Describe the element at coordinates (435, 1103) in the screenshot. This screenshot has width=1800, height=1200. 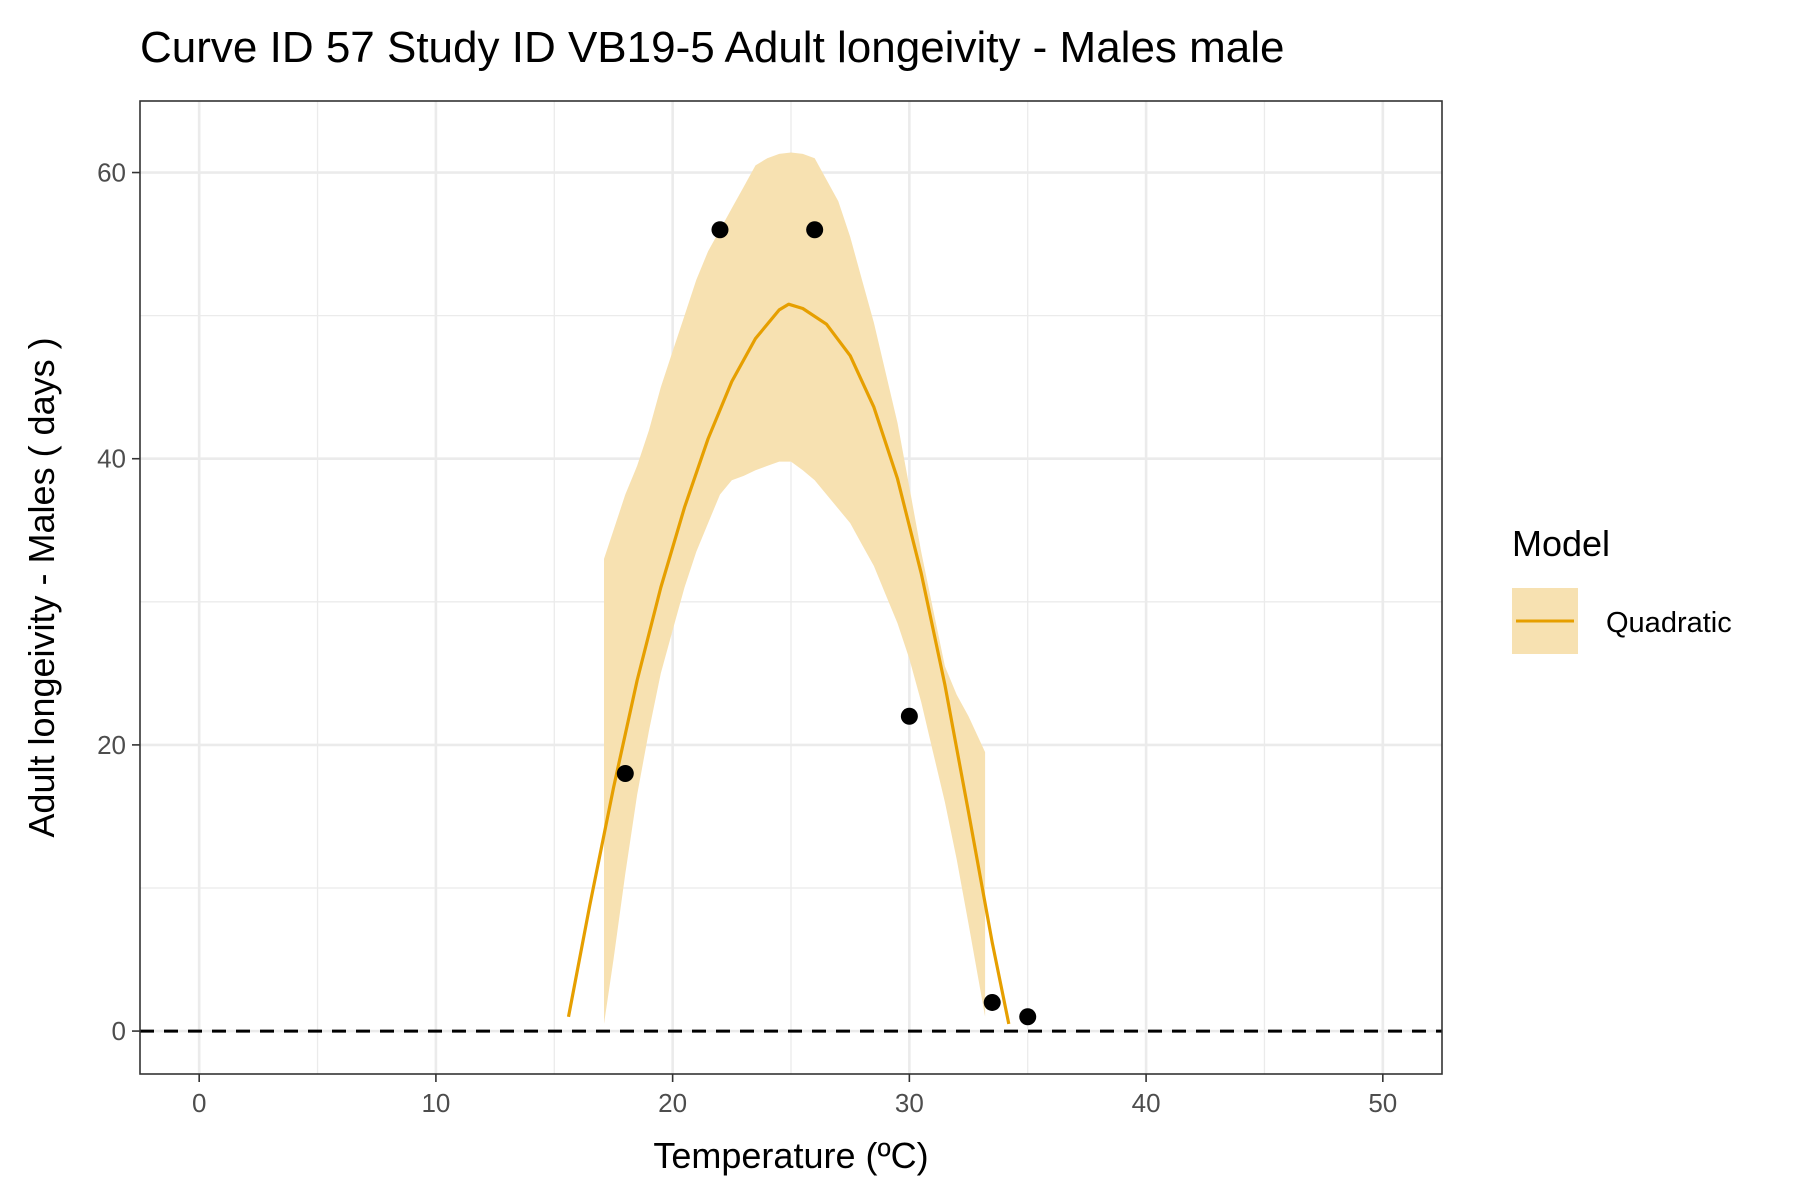
I see `x-tick-label: 10` at that location.